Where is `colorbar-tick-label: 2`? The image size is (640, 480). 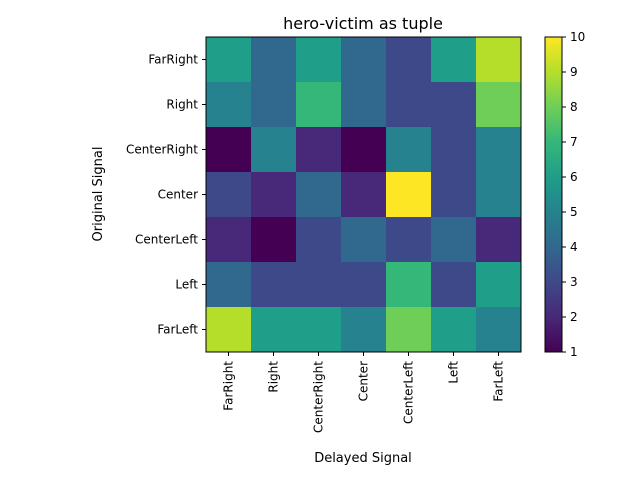
colorbar-tick-label: 2 is located at coordinates (574, 317).